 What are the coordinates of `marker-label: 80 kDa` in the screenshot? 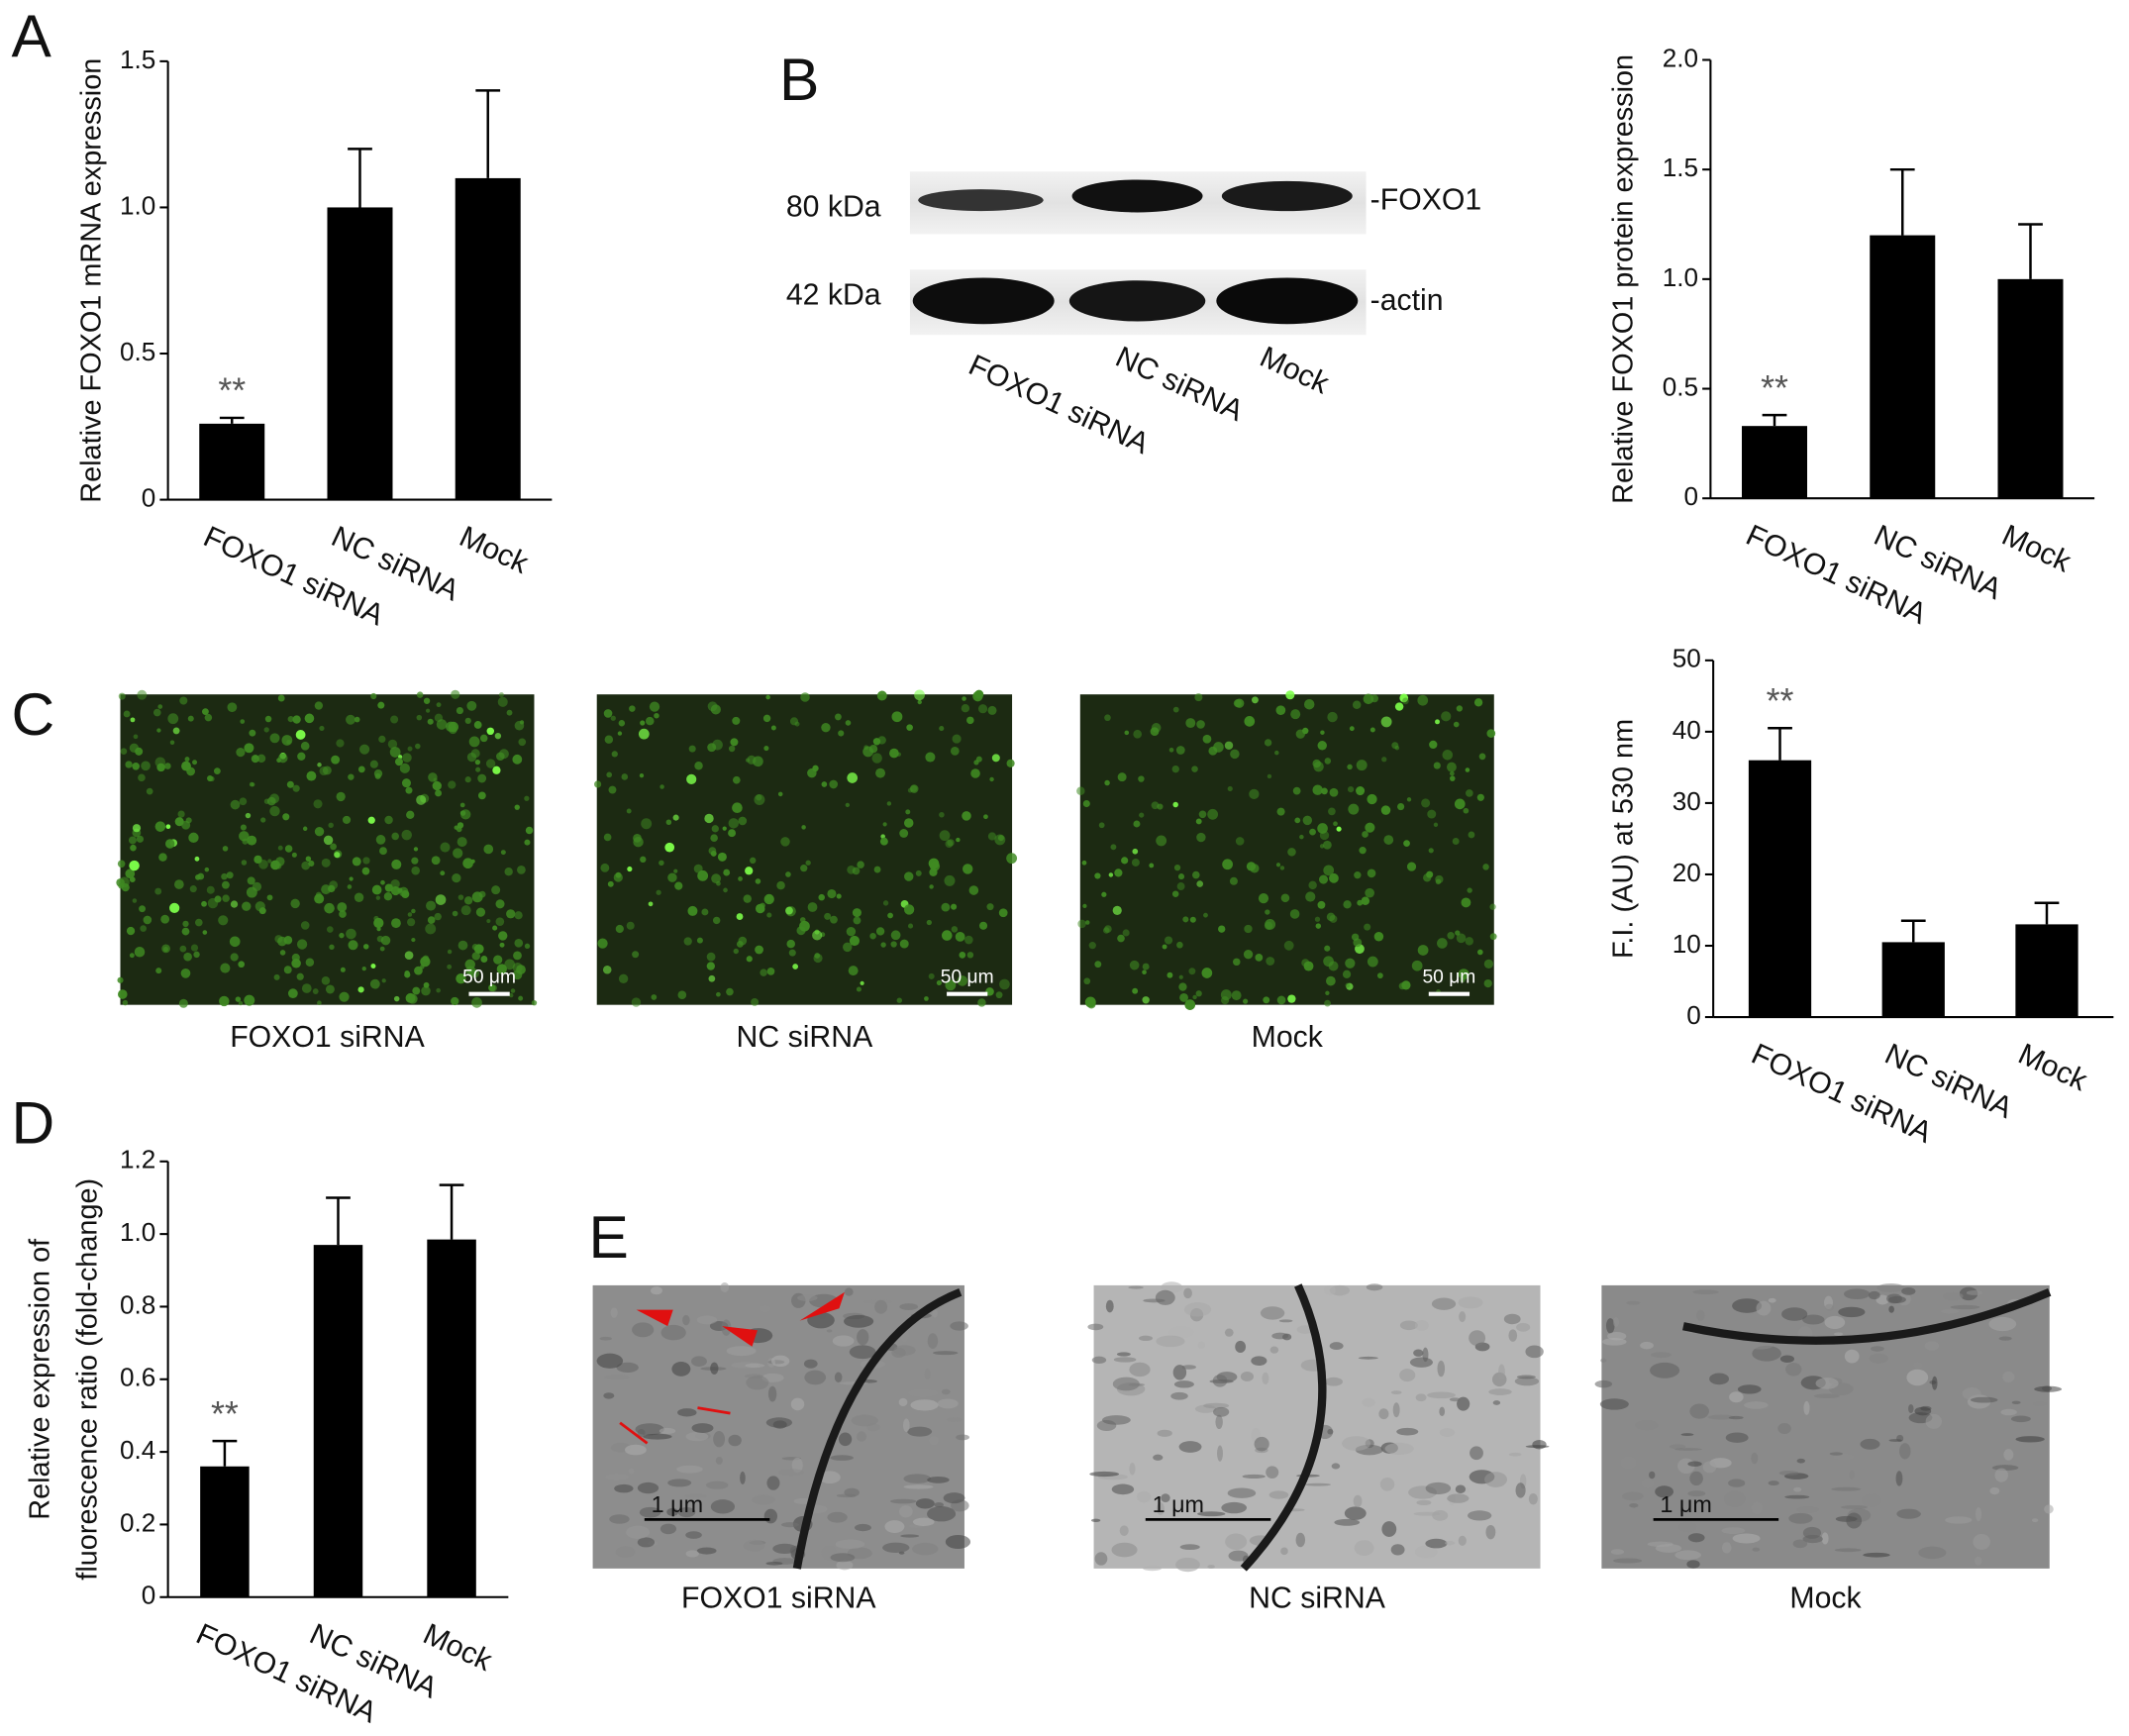 It's located at (834, 206).